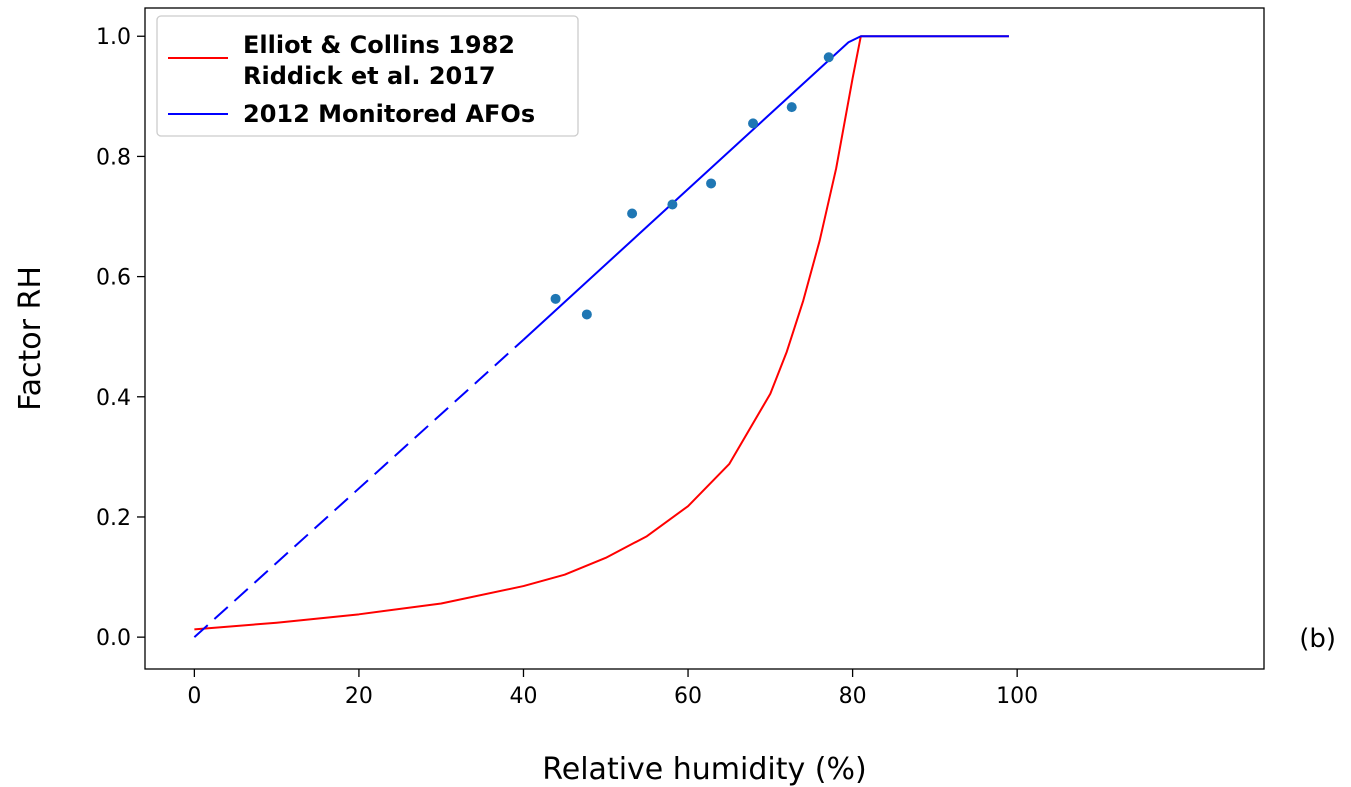 The height and width of the screenshot is (787, 1351). I want to click on y-tick-label: 0.8, so click(113, 157).